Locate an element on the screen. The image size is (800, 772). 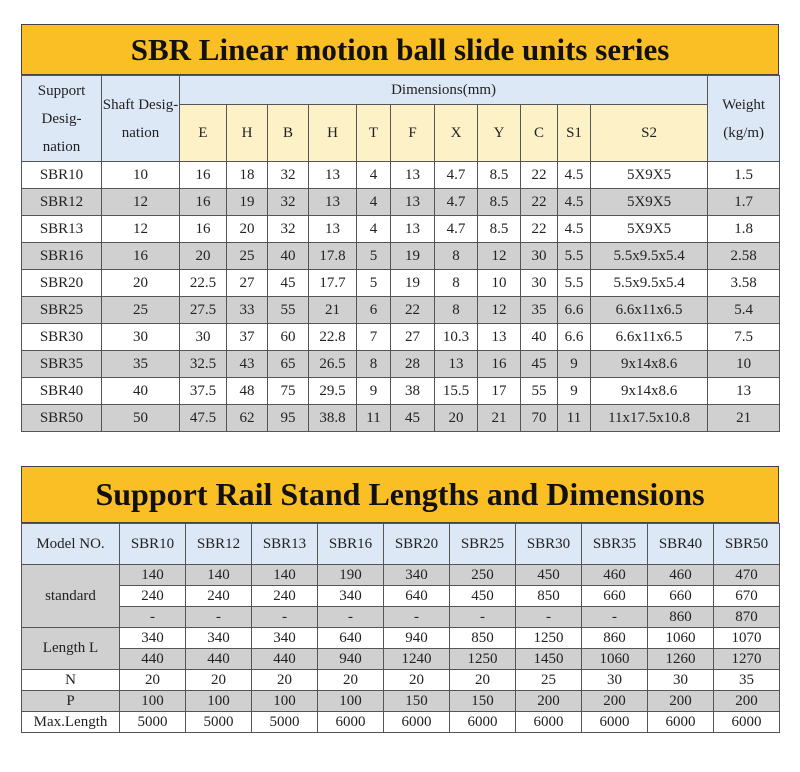
table-cell: 27 is located at coordinates (412, 337).